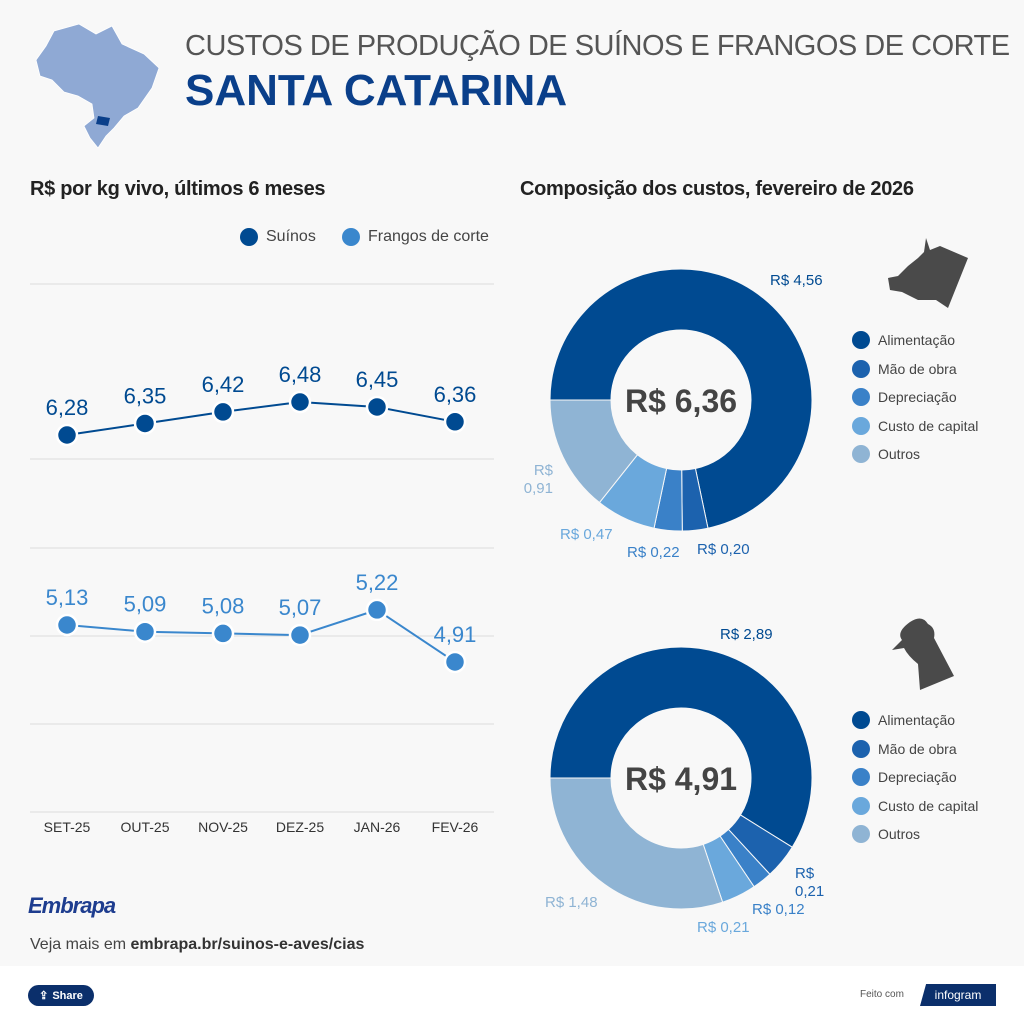  What do you see at coordinates (67, 407) in the screenshot?
I see `data-label: 6,28` at bounding box center [67, 407].